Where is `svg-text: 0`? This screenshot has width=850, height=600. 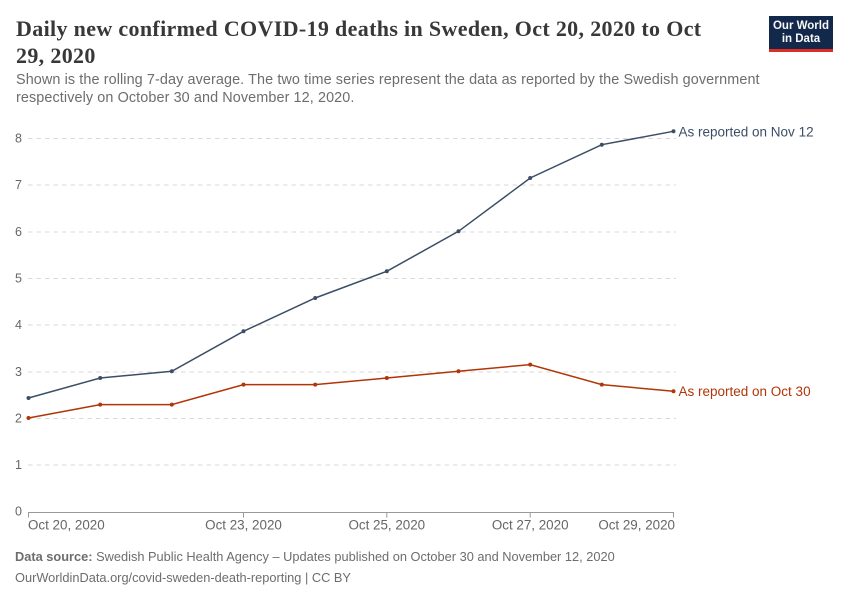 svg-text: 0 is located at coordinates (18, 512).